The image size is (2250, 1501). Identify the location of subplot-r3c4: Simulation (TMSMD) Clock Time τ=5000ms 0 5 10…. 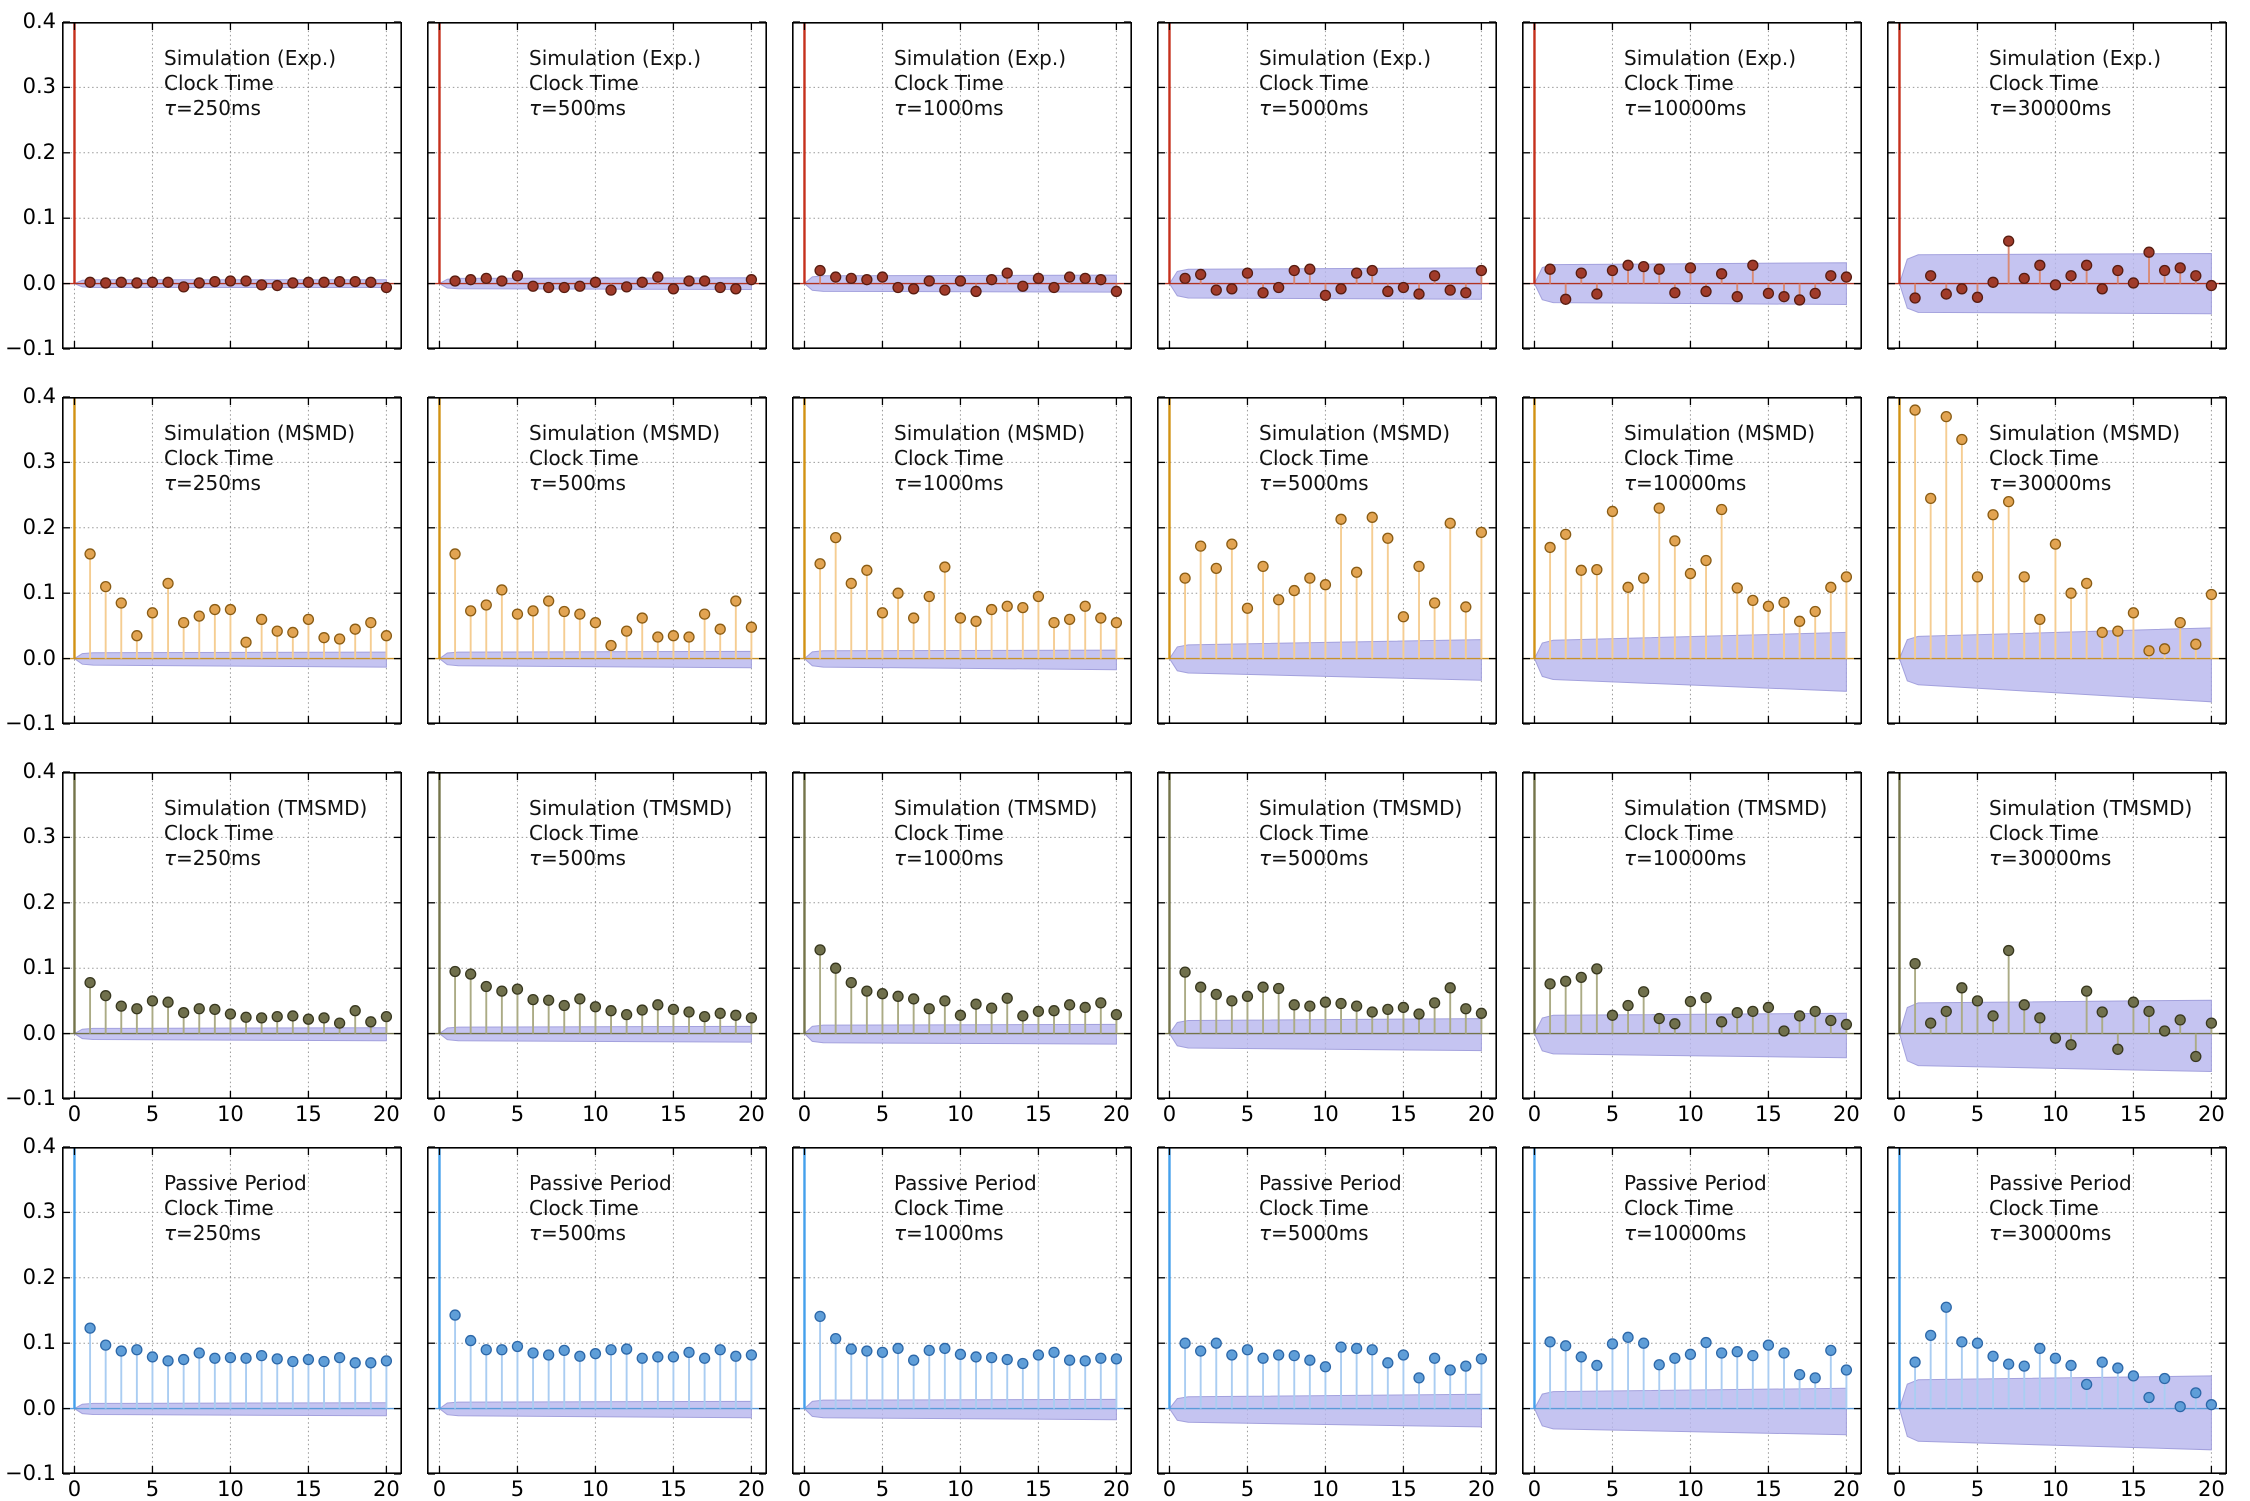
(1327, 948).